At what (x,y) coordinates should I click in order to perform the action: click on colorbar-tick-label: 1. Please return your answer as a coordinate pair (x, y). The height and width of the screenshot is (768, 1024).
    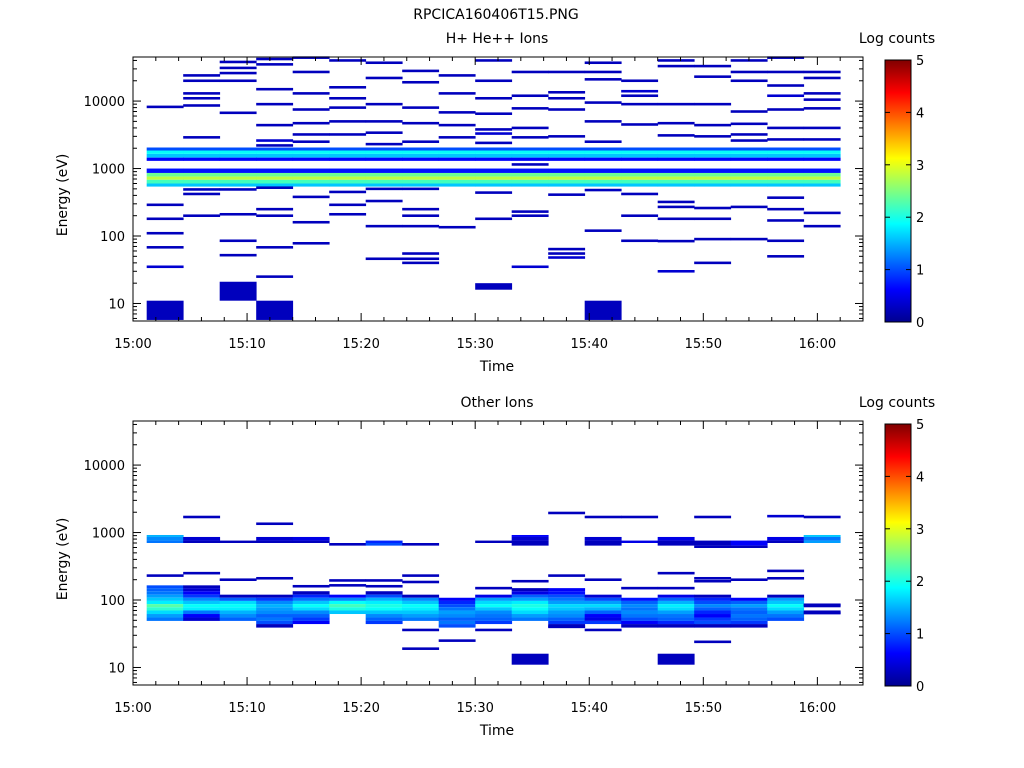
    Looking at the image, I should click on (920, 271).